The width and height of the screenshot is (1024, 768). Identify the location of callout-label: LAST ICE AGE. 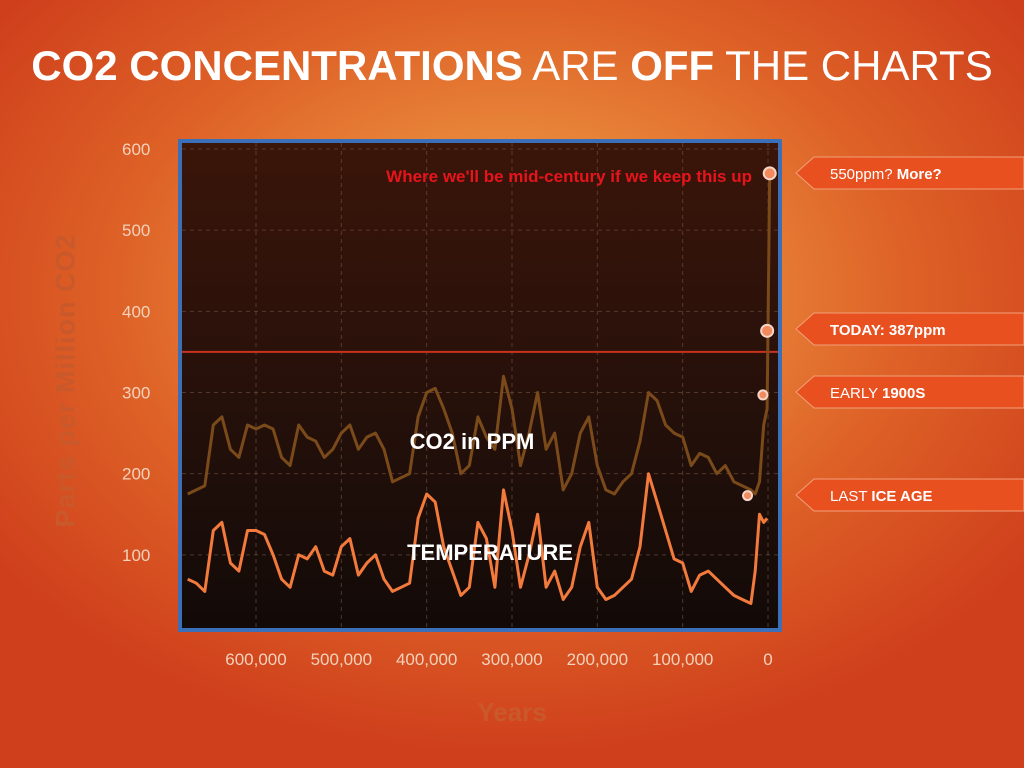
(881, 496).